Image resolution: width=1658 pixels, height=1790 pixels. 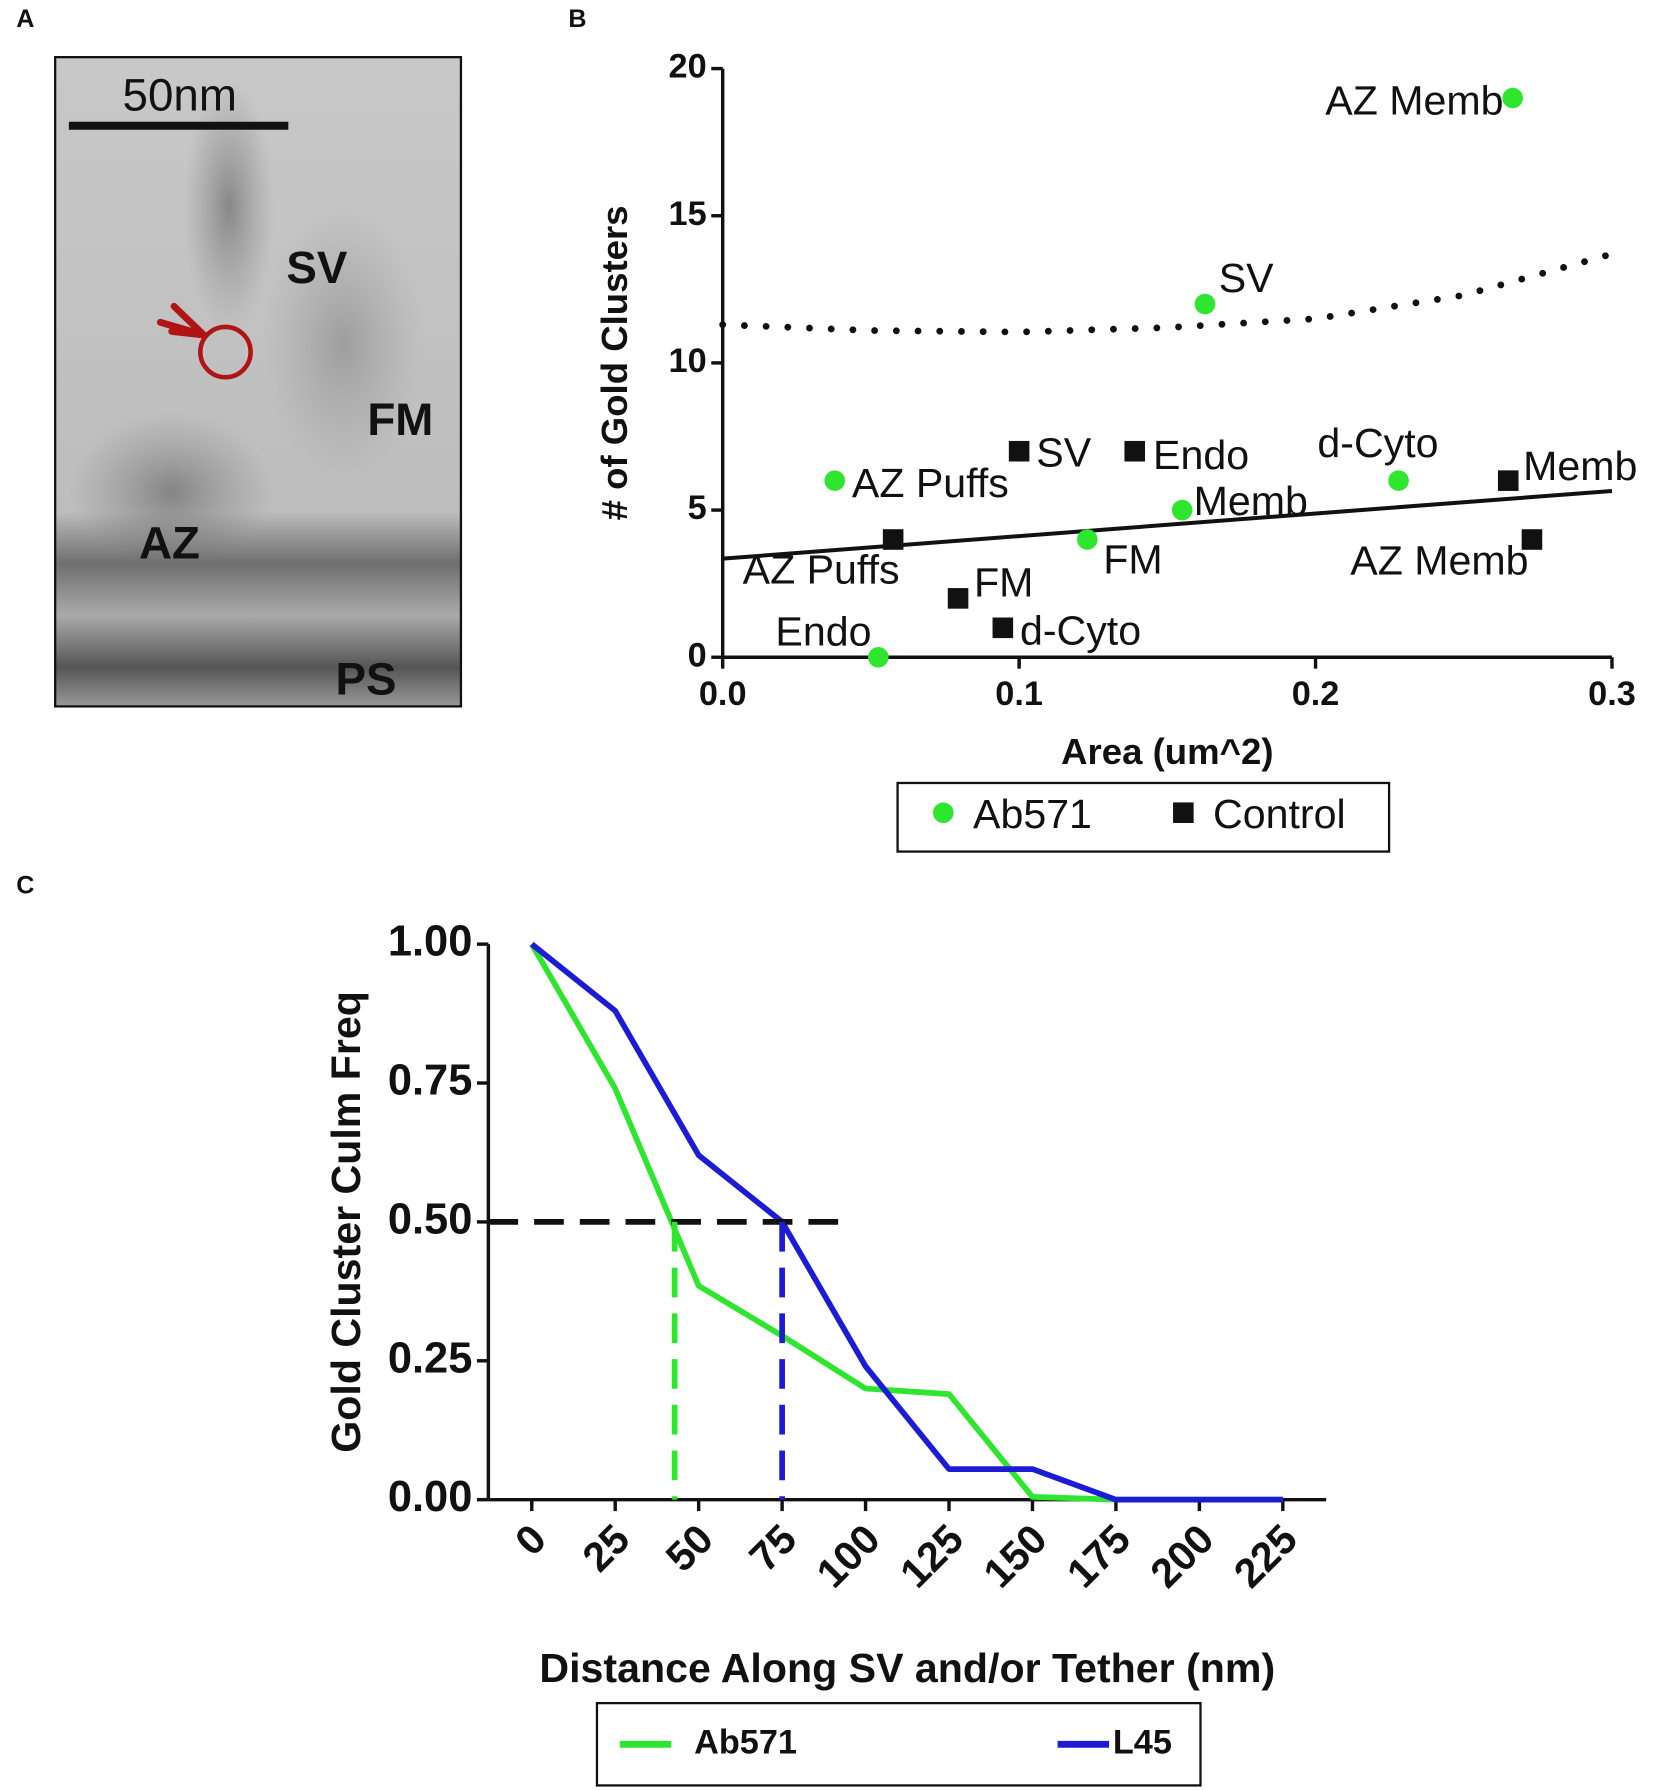 What do you see at coordinates (688, 361) in the screenshot?
I see `y-tick-label: 10` at bounding box center [688, 361].